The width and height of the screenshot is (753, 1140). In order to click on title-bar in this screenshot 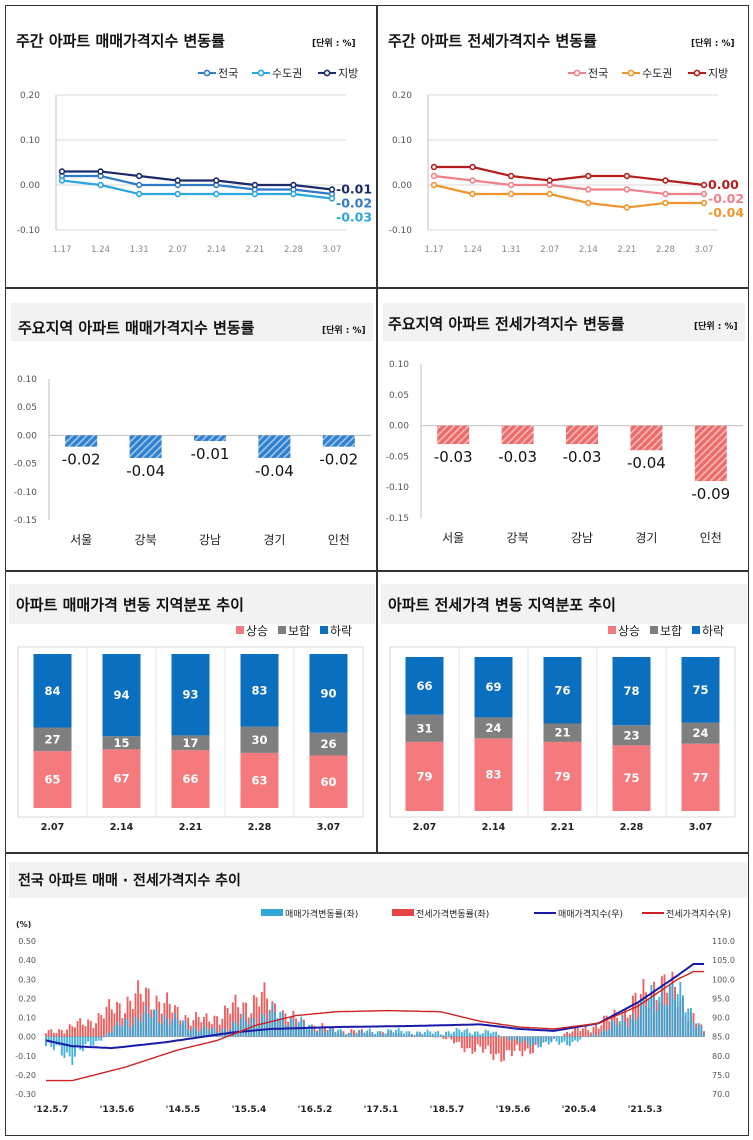, I will do `click(564, 604)`.